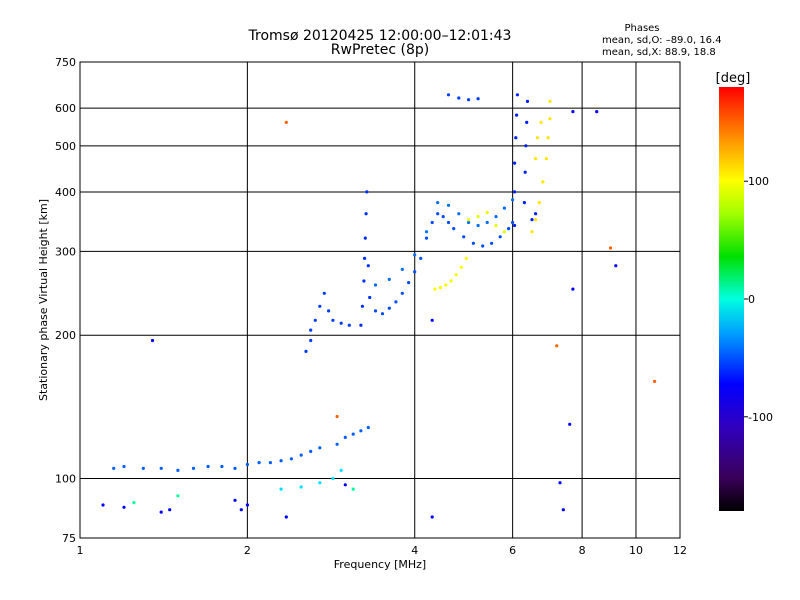 The image size is (800, 600). I want to click on y-axis-label: Stationary phase Virtual Height [km], so click(43, 300).